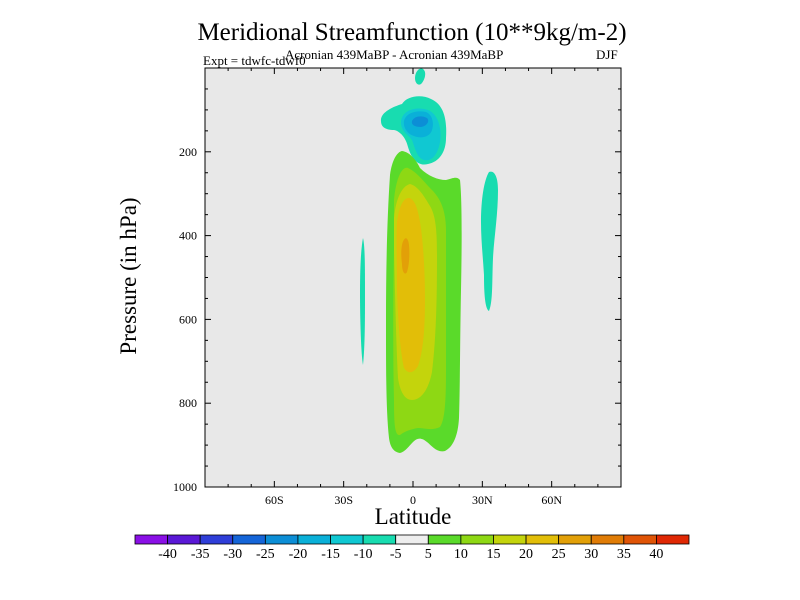 The height and width of the screenshot is (600, 800). What do you see at coordinates (396, 554) in the screenshot?
I see `colorbar-label: -5` at bounding box center [396, 554].